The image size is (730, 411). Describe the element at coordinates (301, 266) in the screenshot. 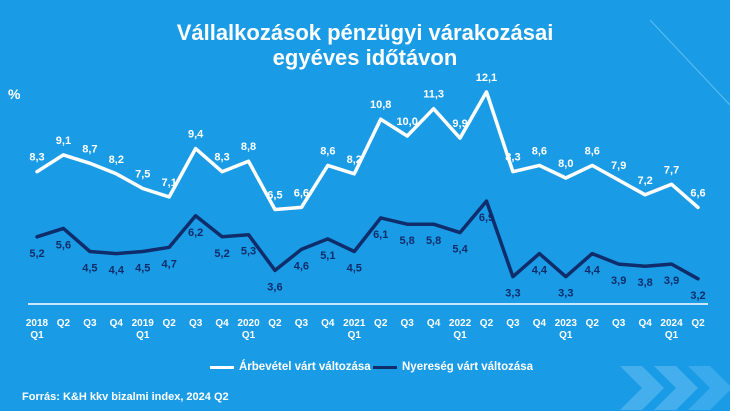

I see `data-label-profit: 4,6` at that location.